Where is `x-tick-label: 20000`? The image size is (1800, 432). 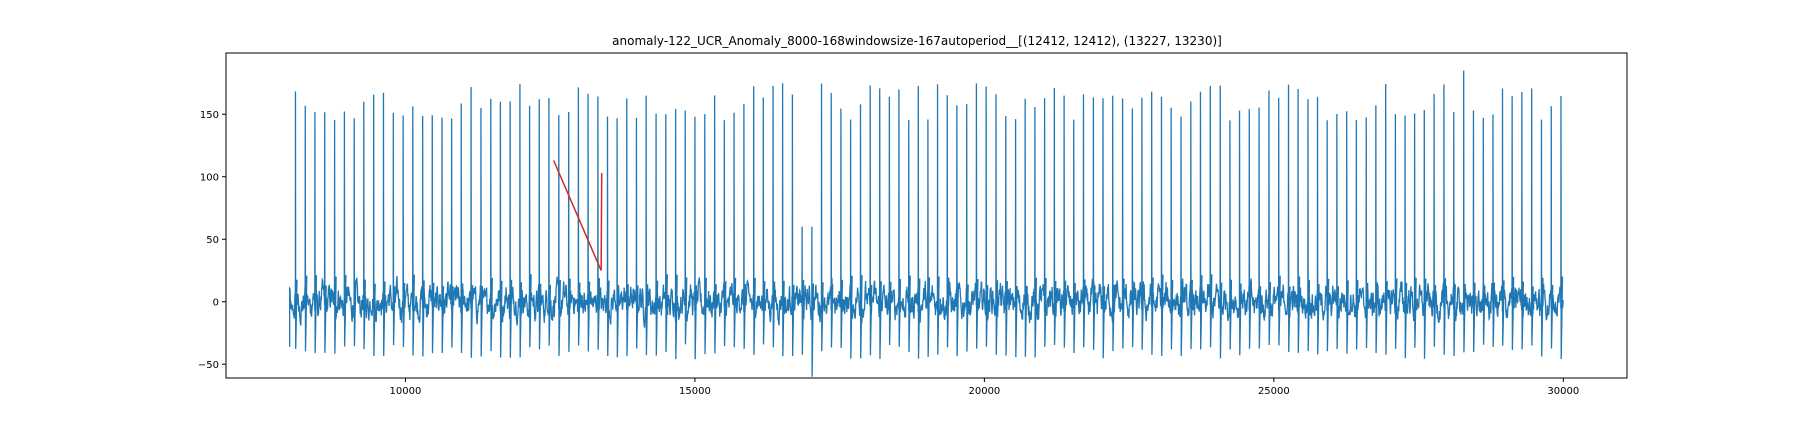 x-tick-label: 20000 is located at coordinates (984, 391).